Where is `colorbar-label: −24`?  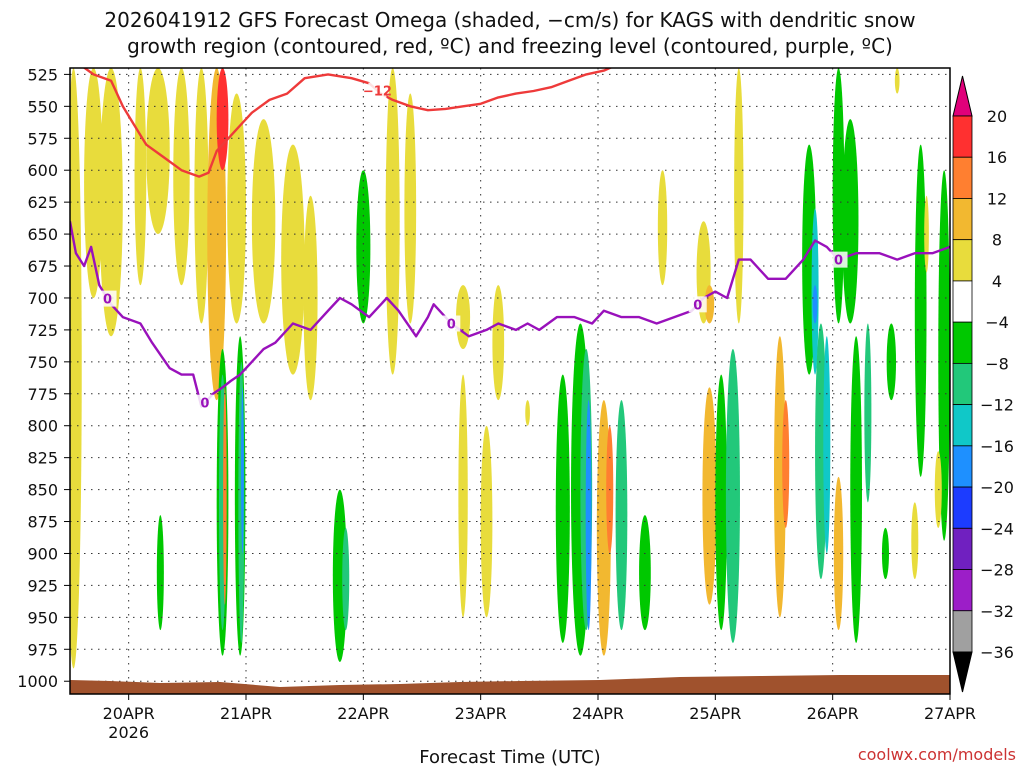 colorbar-label: −24 is located at coordinates (997, 528).